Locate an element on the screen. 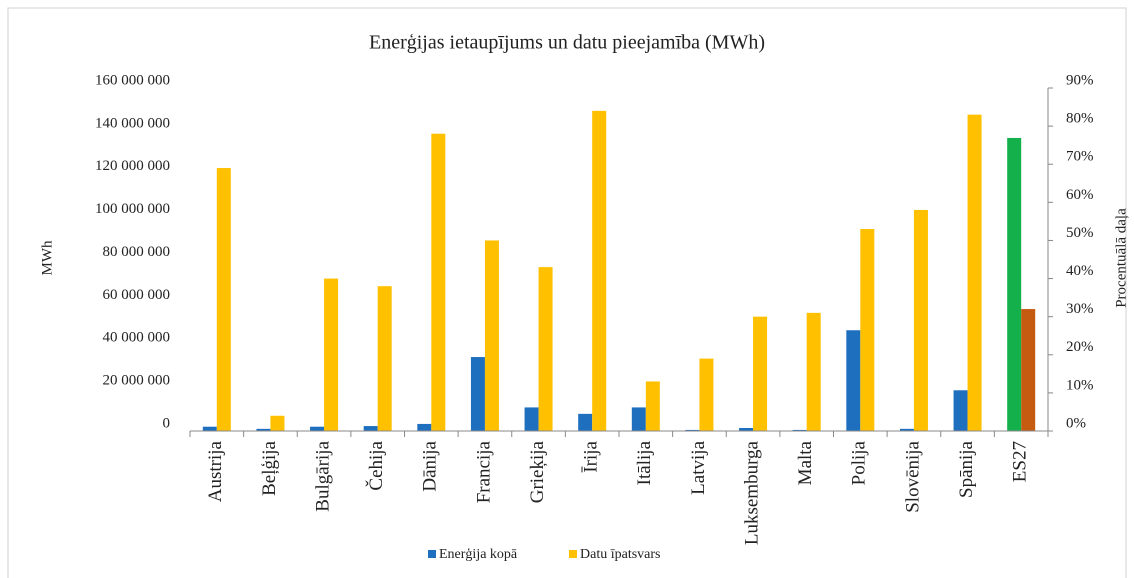  y-tick-label: 80 000 000 is located at coordinates (137, 252).